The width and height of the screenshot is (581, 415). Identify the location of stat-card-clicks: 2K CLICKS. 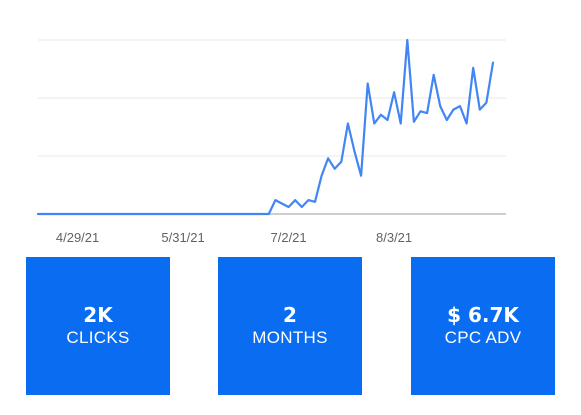
(98, 326).